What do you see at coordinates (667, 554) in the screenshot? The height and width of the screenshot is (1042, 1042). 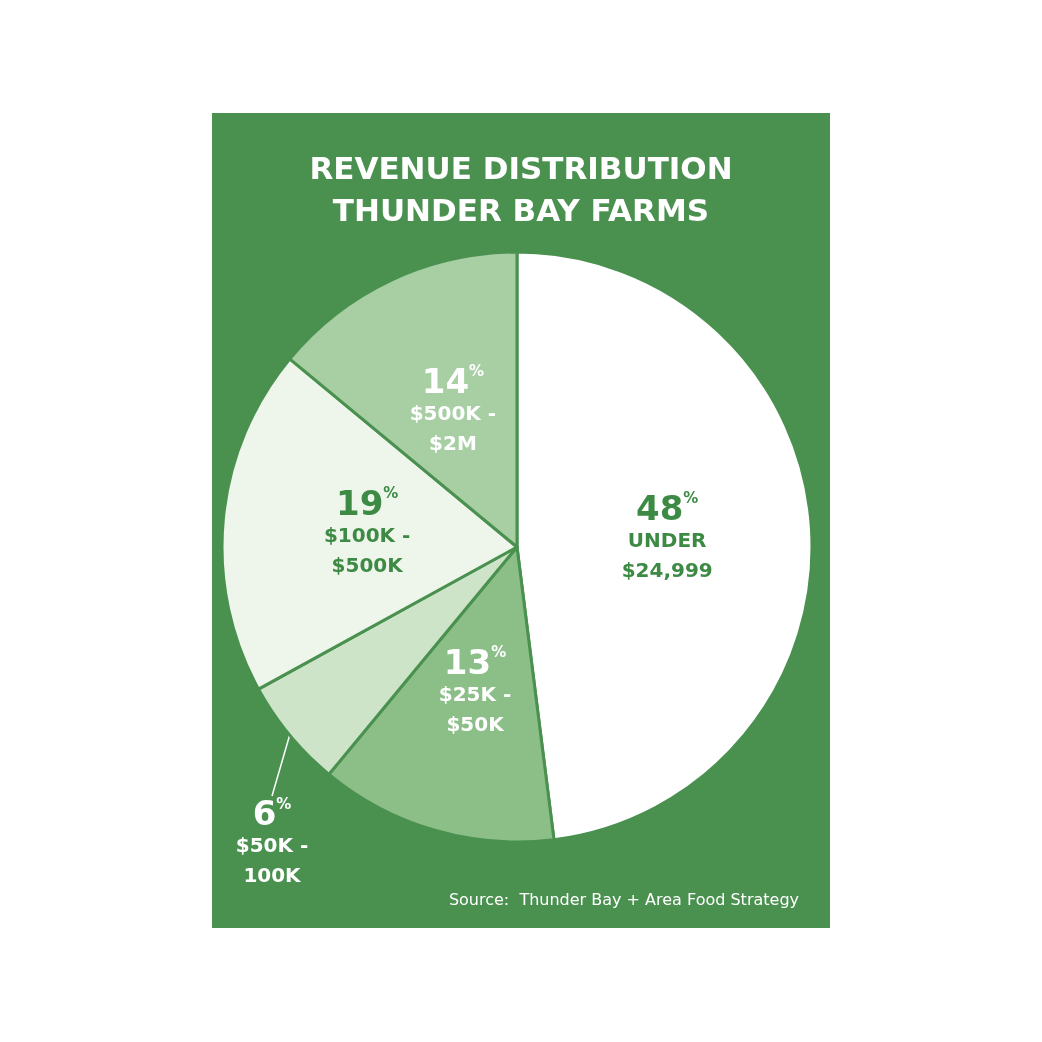 I see `slice-label: UNDER $24,999` at bounding box center [667, 554].